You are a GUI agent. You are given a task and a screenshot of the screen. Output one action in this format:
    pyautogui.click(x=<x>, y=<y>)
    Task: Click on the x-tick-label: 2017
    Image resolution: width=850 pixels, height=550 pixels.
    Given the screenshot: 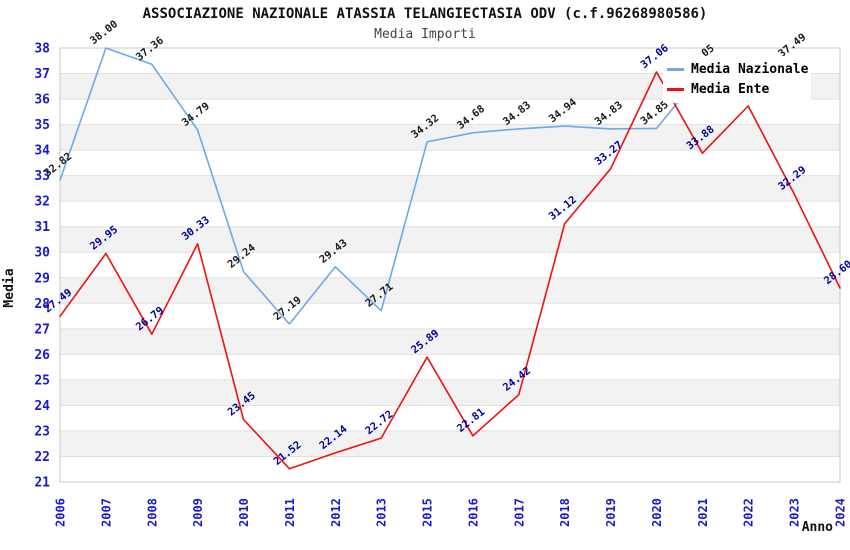 What is the action you would take?
    pyautogui.click(x=519, y=512)
    